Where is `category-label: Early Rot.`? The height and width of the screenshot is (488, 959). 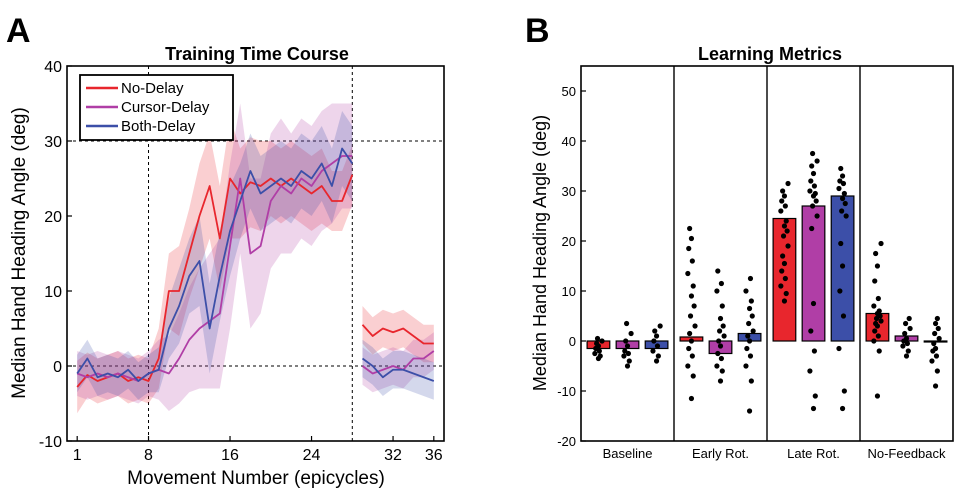 category-label: Early Rot. is located at coordinates (720, 453).